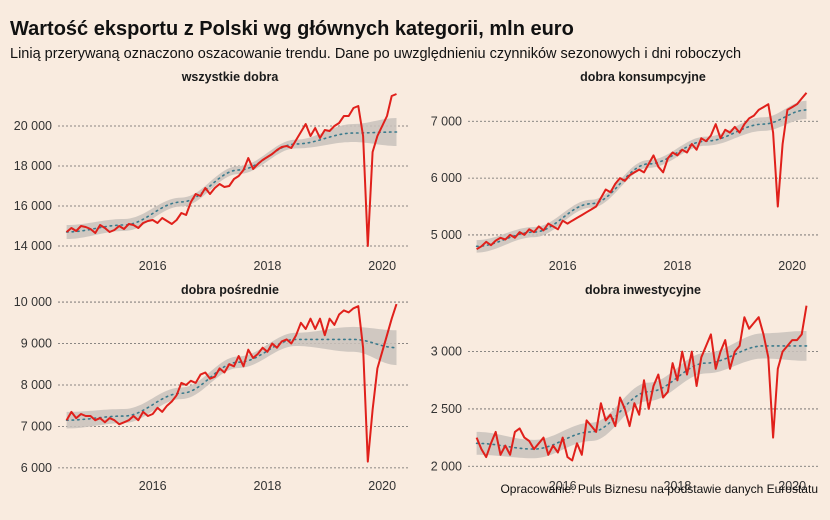 This screenshot has height=520, width=830. Describe the element at coordinates (446, 409) in the screenshot. I see `y-tick-label: 2 500` at that location.